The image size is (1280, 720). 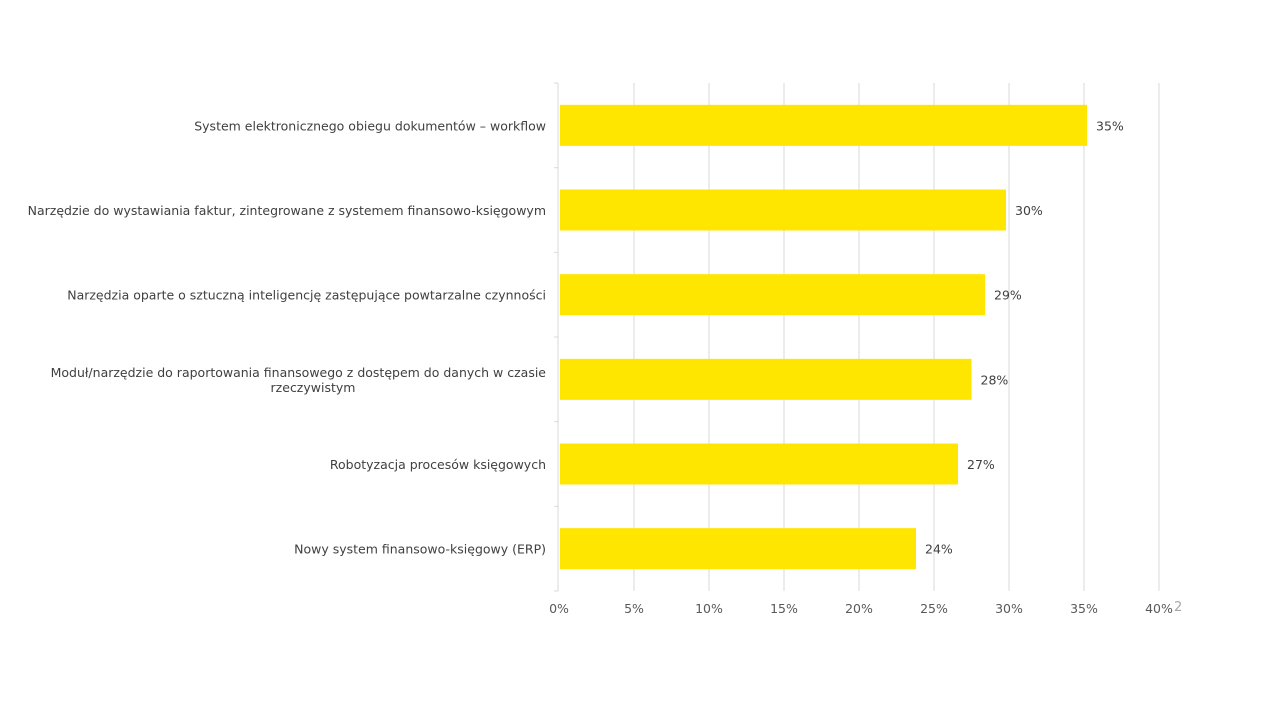 What do you see at coordinates (1008, 295) in the screenshot?
I see `data-label: 29%` at bounding box center [1008, 295].